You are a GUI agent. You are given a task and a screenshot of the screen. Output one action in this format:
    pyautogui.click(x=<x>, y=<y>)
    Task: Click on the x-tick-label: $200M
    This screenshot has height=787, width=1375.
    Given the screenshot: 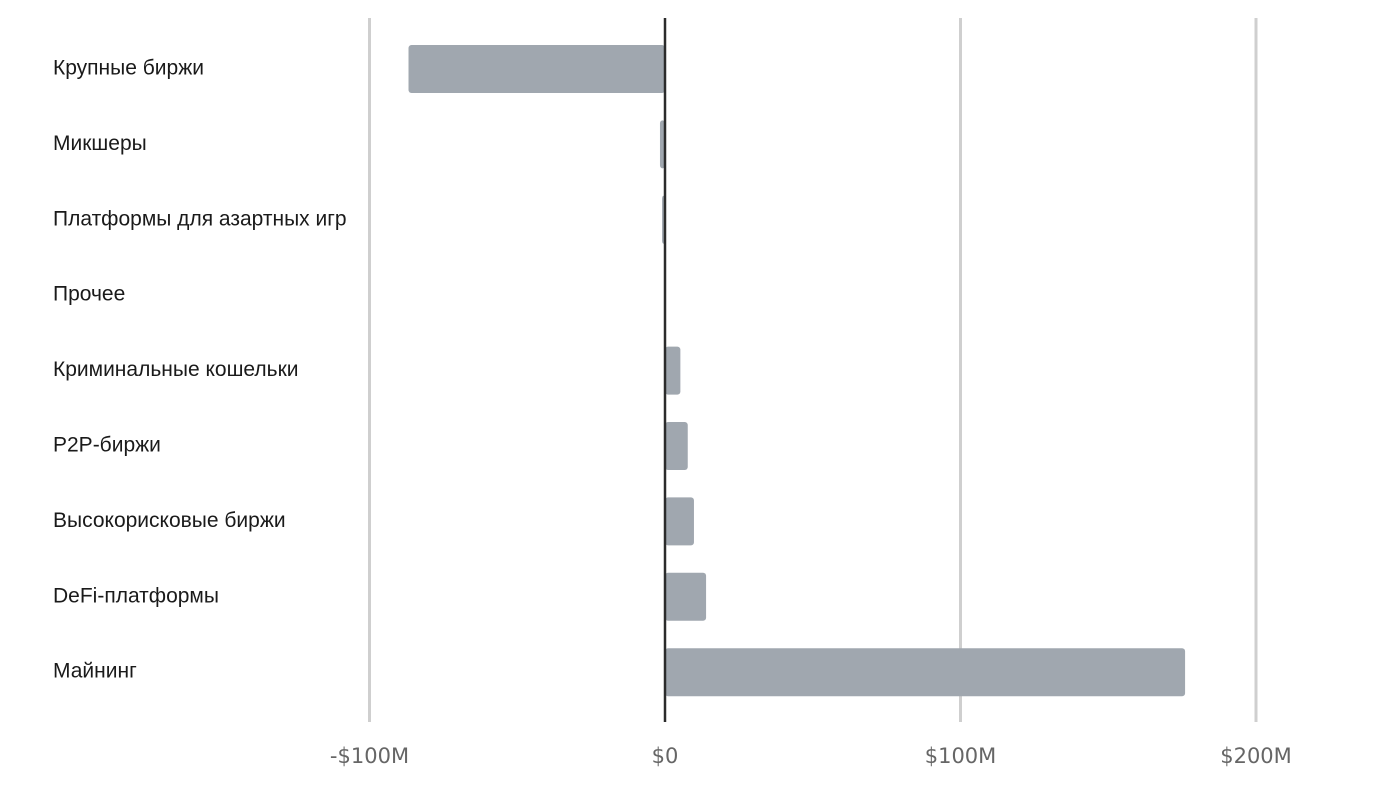 What is the action you would take?
    pyautogui.click(x=1256, y=756)
    